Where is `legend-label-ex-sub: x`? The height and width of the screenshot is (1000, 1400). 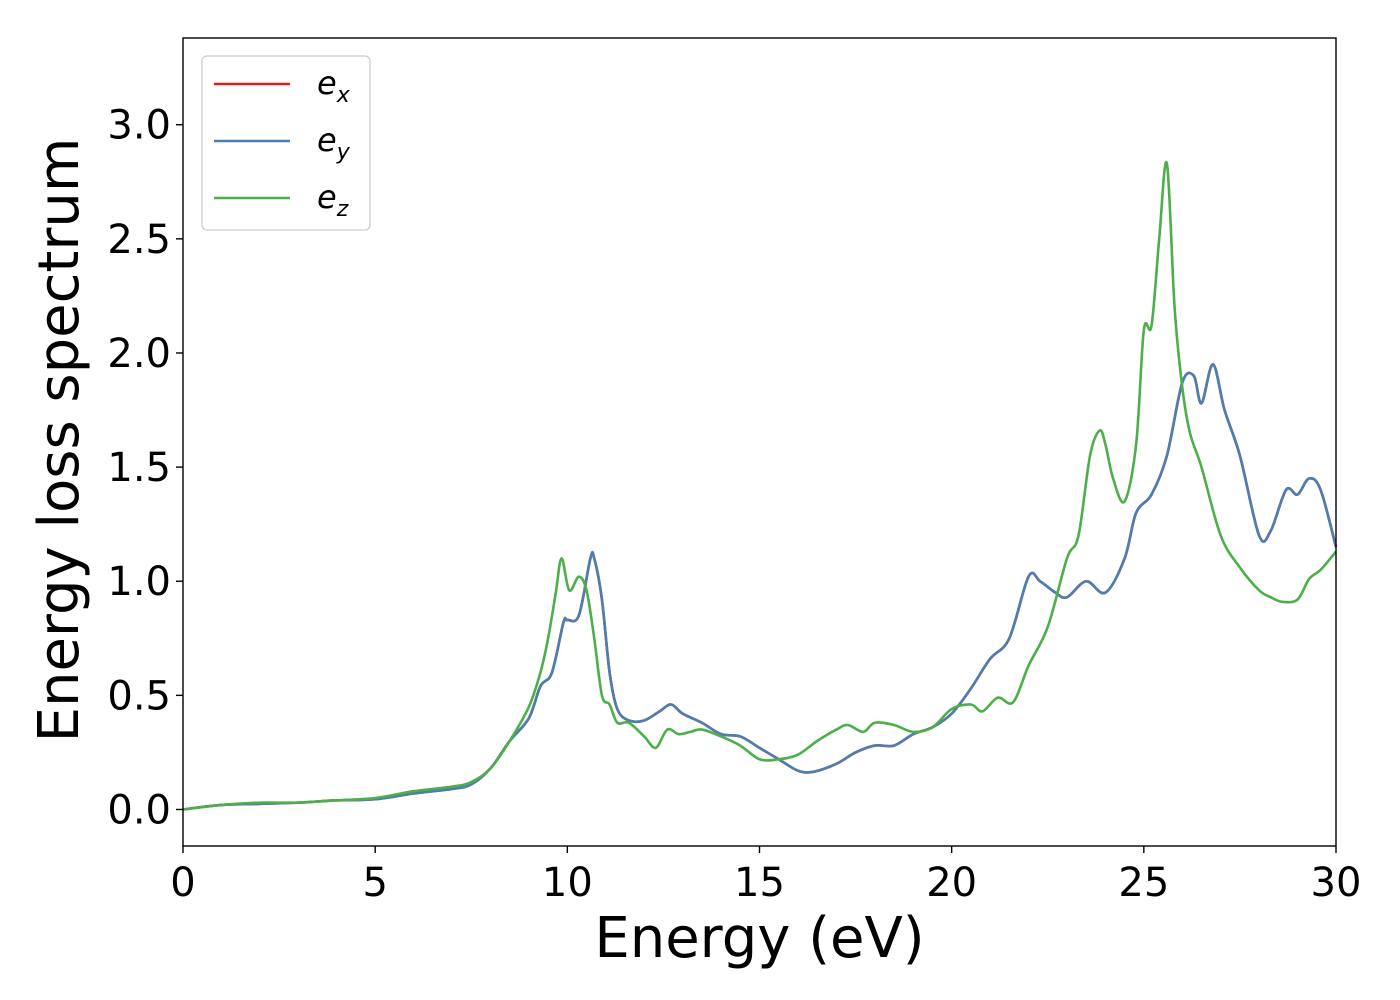
legend-label-ex-sub: x is located at coordinates (343, 95).